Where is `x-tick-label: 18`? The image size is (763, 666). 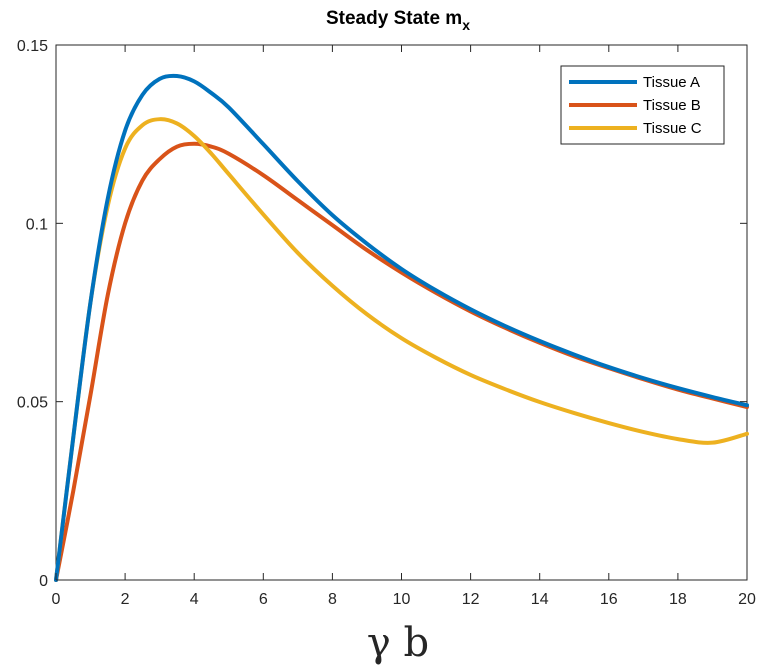 x-tick-label: 18 is located at coordinates (678, 599).